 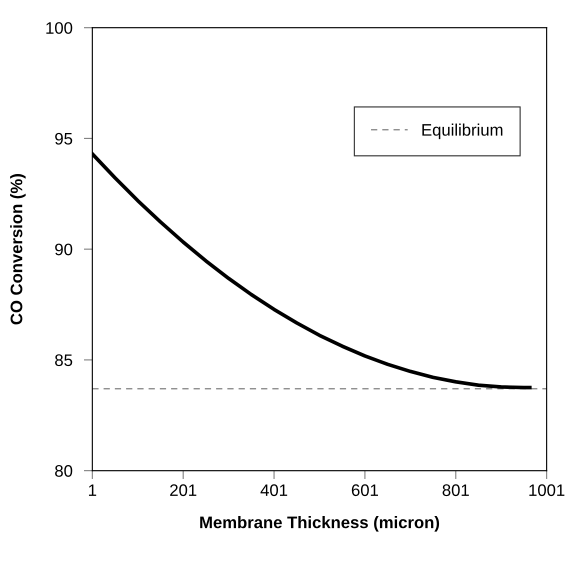 What do you see at coordinates (63, 471) in the screenshot?
I see `y-tick-label: 80` at bounding box center [63, 471].